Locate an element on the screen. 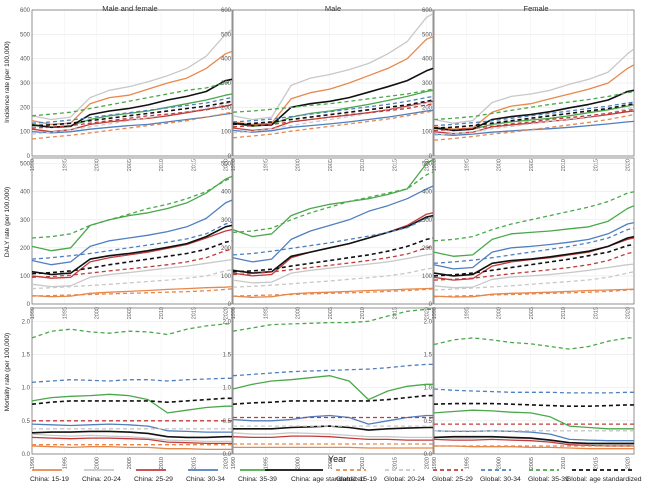 This screenshot has height=493, width=650. row-label: Incidence rate (per 100,000) is located at coordinates (7, 82).